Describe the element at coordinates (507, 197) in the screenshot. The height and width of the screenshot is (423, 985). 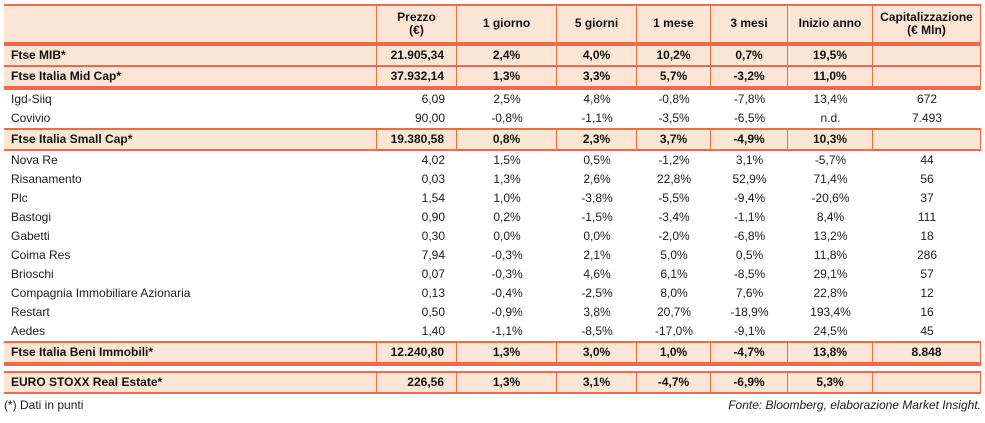
I see `cell-1-giorno: 1,0%` at that location.